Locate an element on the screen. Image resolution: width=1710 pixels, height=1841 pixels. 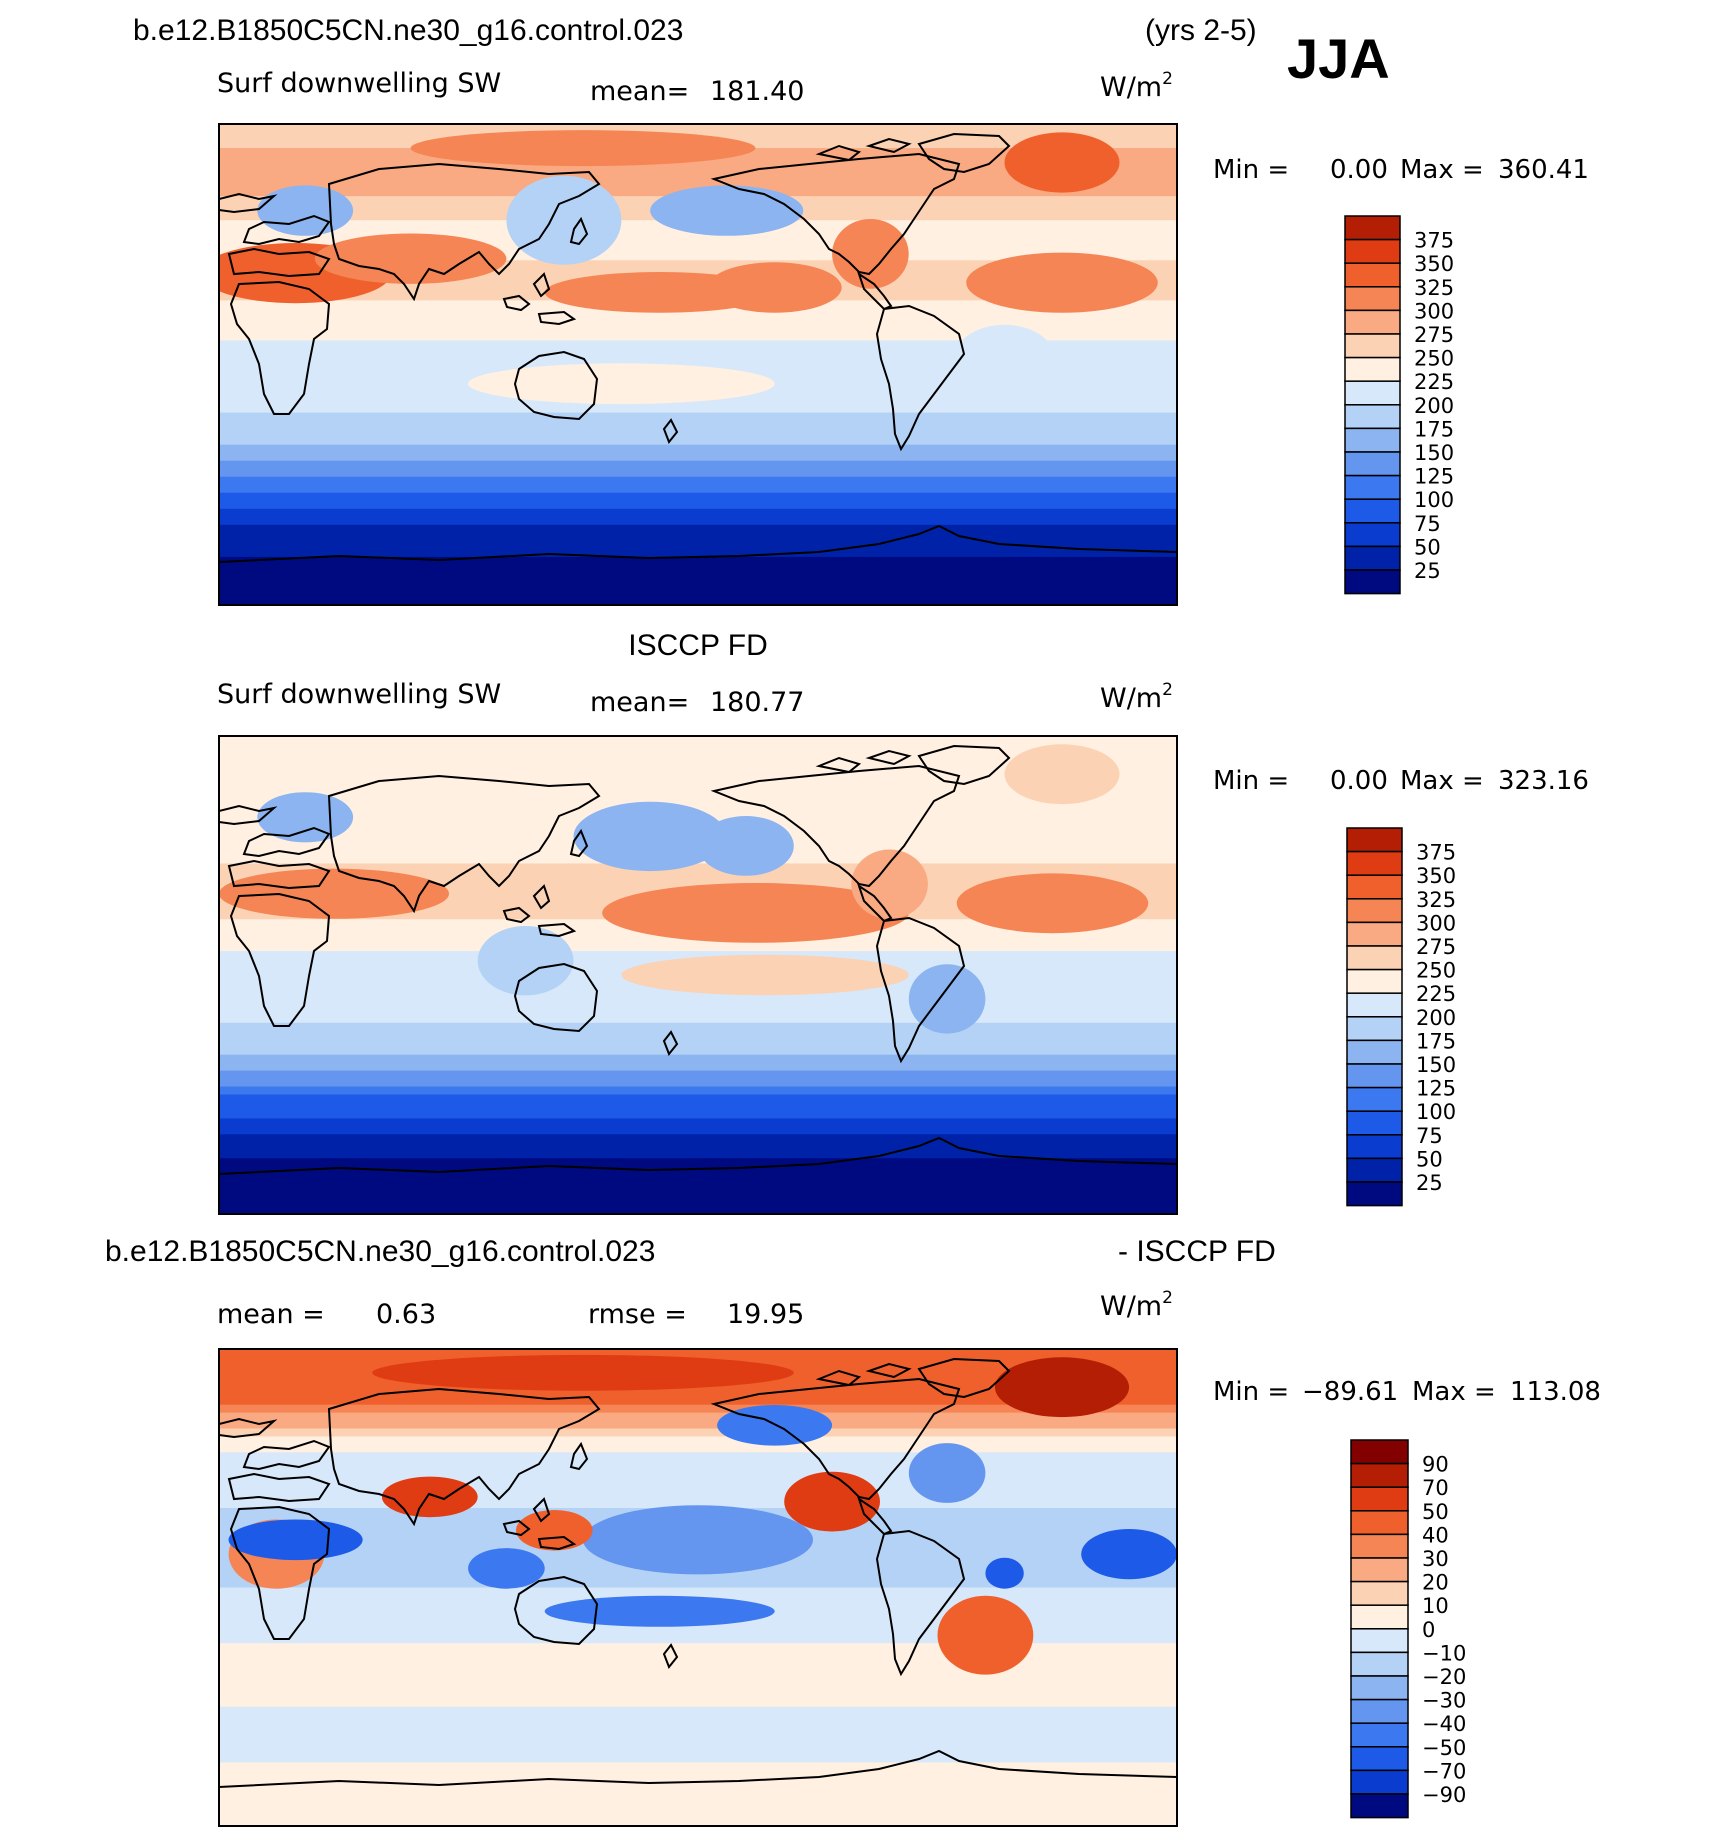
panel3-min-label: Min = is located at coordinates (1251, 1392).